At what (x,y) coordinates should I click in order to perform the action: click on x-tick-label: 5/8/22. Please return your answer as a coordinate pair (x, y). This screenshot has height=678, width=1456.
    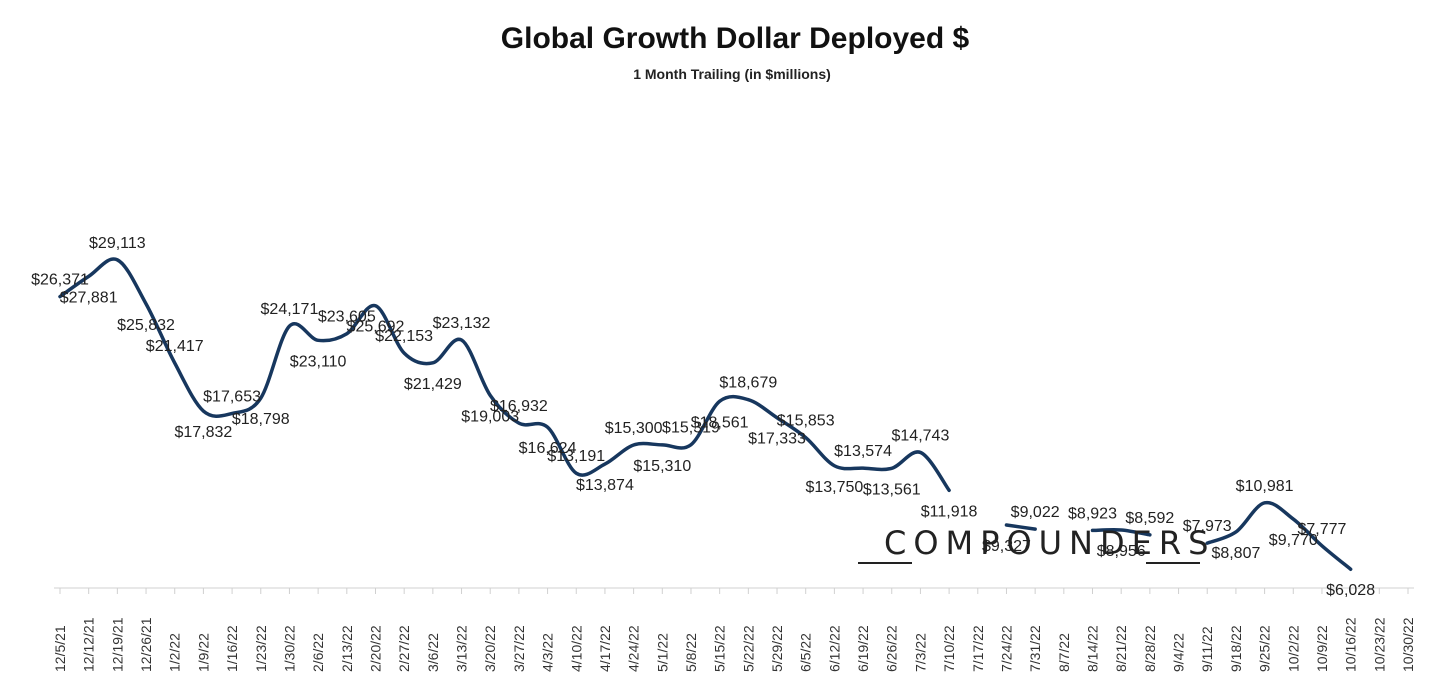
    Looking at the image, I should click on (691, 652).